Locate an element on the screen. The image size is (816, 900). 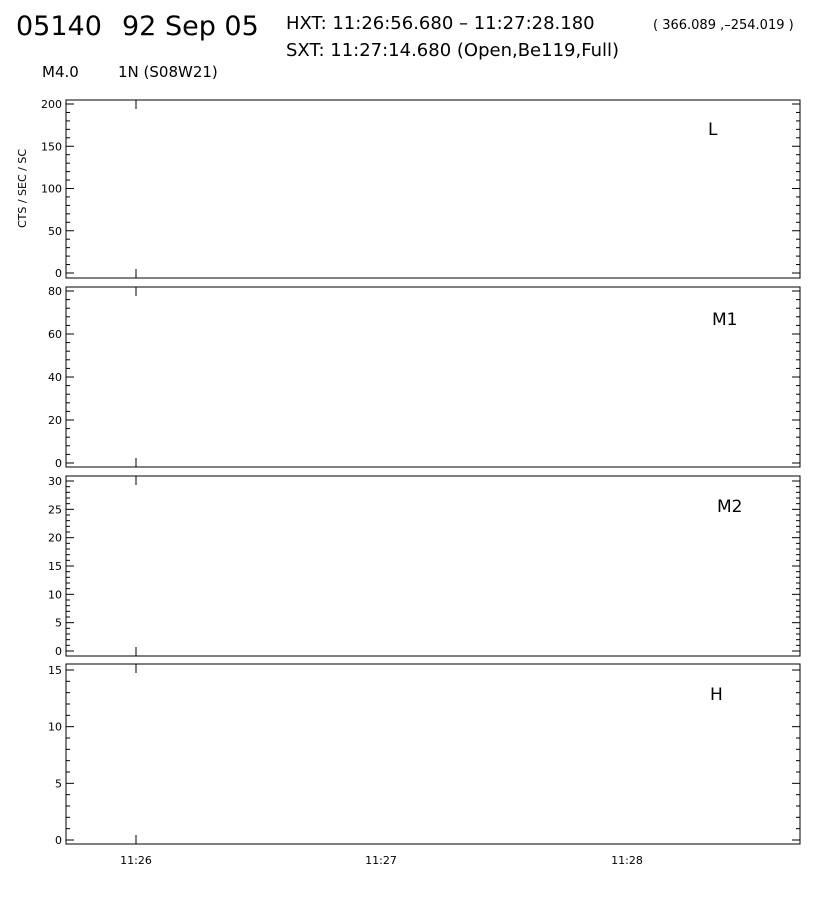
goes-class: M4.0 is located at coordinates (60, 72).